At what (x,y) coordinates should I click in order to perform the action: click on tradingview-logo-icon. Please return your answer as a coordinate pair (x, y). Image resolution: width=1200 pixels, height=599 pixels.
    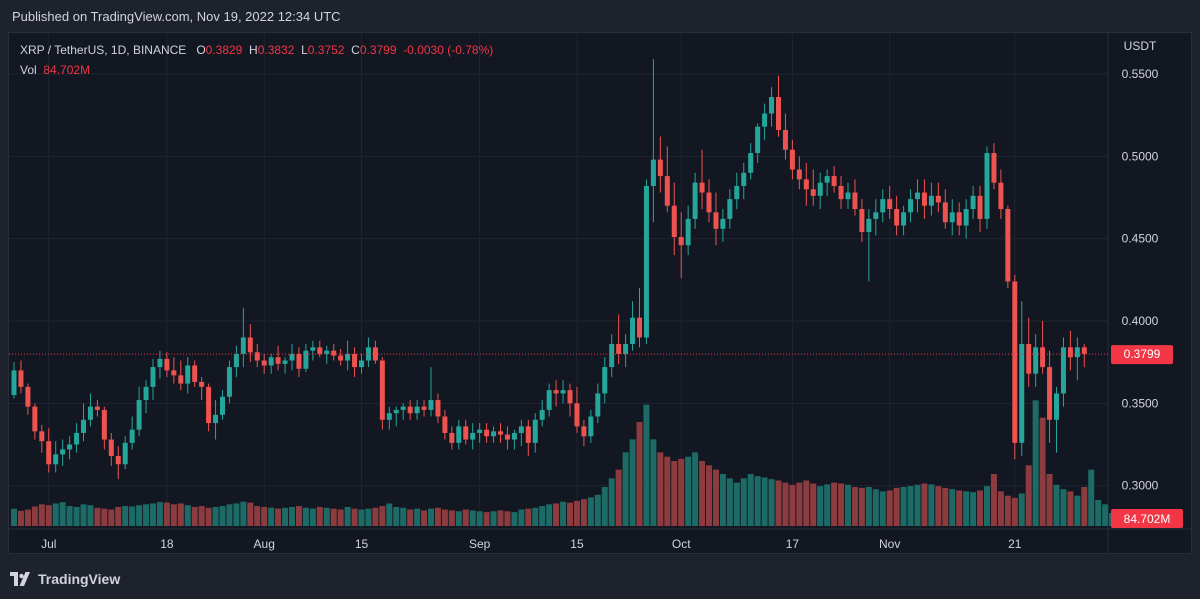
    Looking at the image, I should click on (20, 579).